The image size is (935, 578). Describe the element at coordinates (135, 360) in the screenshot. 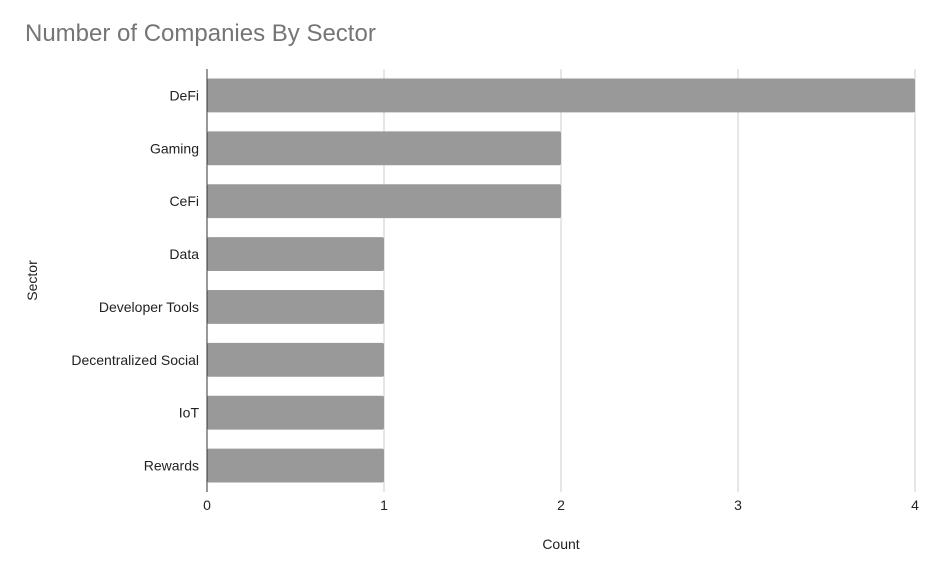

I see `y-tick-label: Decentralized Social` at that location.